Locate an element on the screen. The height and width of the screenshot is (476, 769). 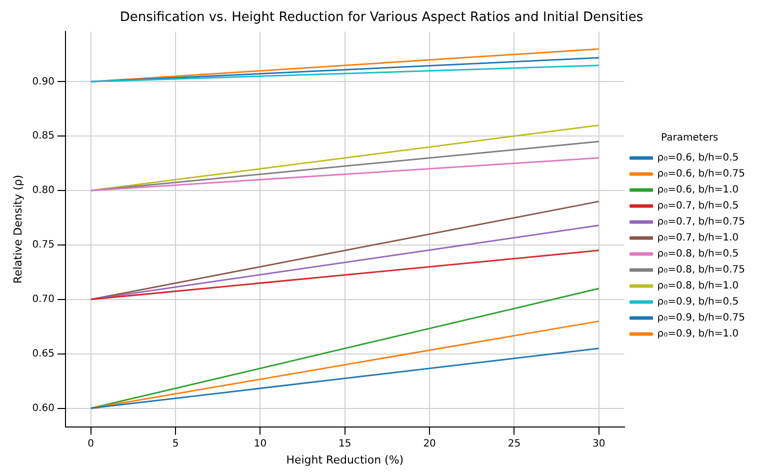
y-tick-label: 0.65 is located at coordinates (43, 354).